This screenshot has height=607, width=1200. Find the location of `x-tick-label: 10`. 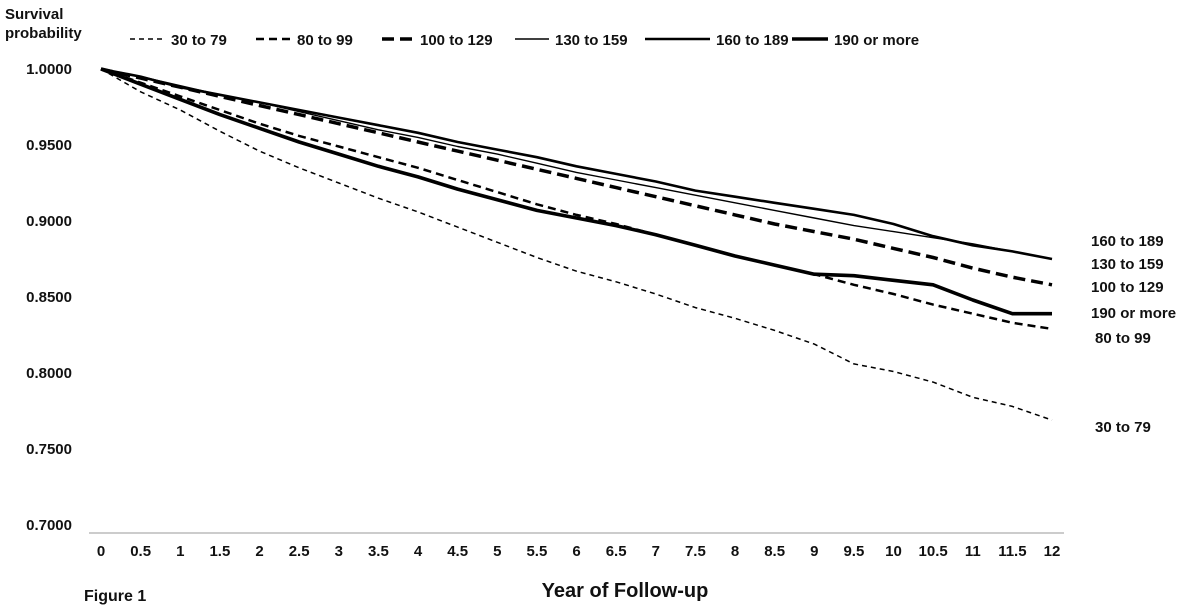

x-tick-label: 10 is located at coordinates (893, 551).